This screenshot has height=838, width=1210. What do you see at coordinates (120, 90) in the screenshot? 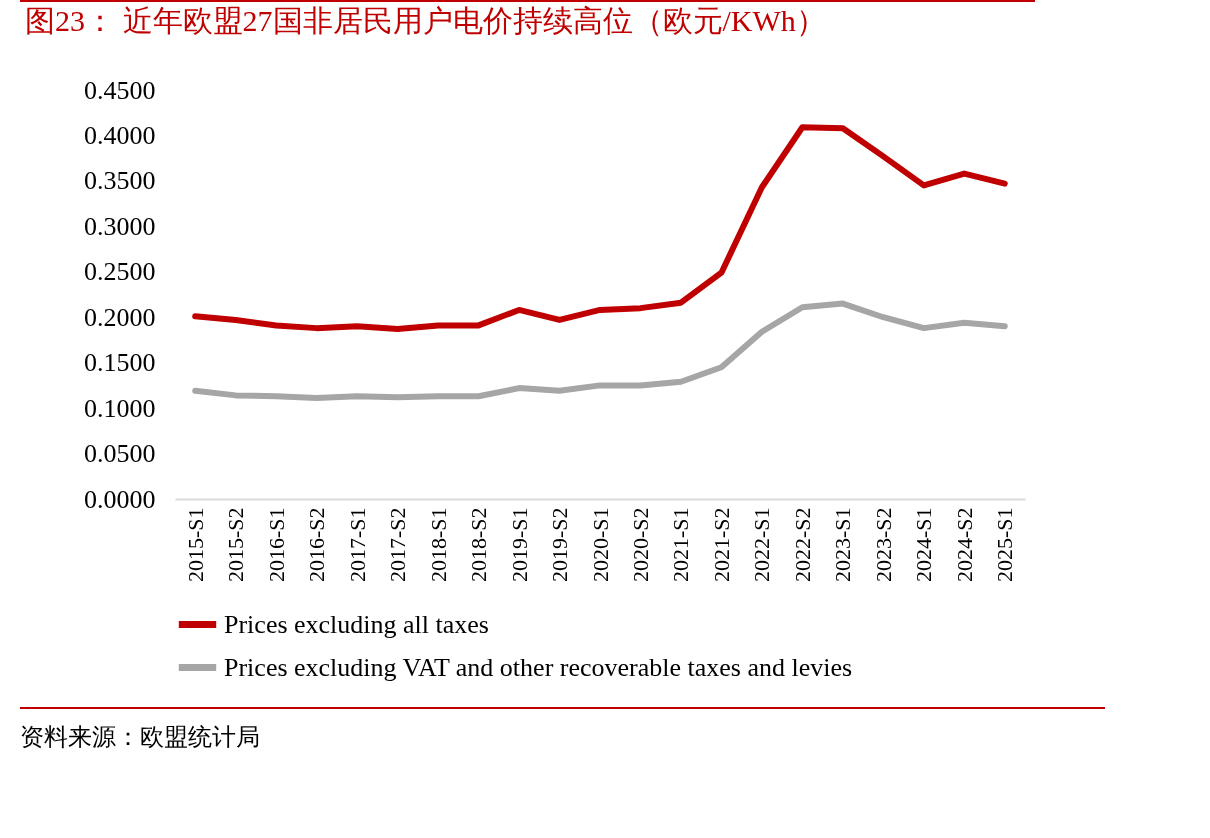
I see `y-tick-label: 0.4500` at bounding box center [120, 90].